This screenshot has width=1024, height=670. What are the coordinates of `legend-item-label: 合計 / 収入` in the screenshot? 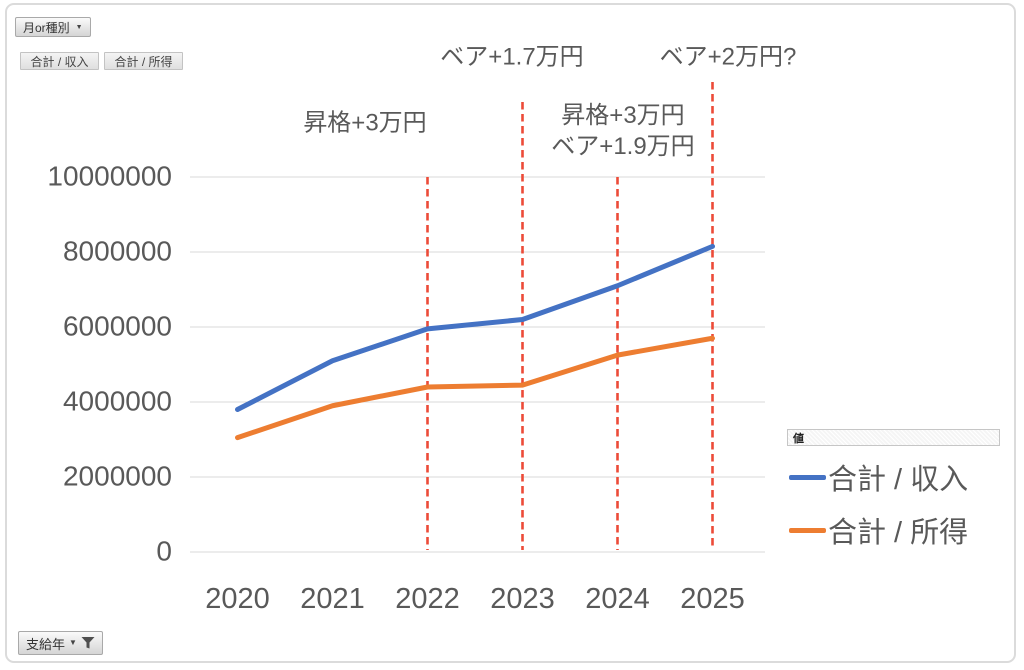 It's located at (898, 480).